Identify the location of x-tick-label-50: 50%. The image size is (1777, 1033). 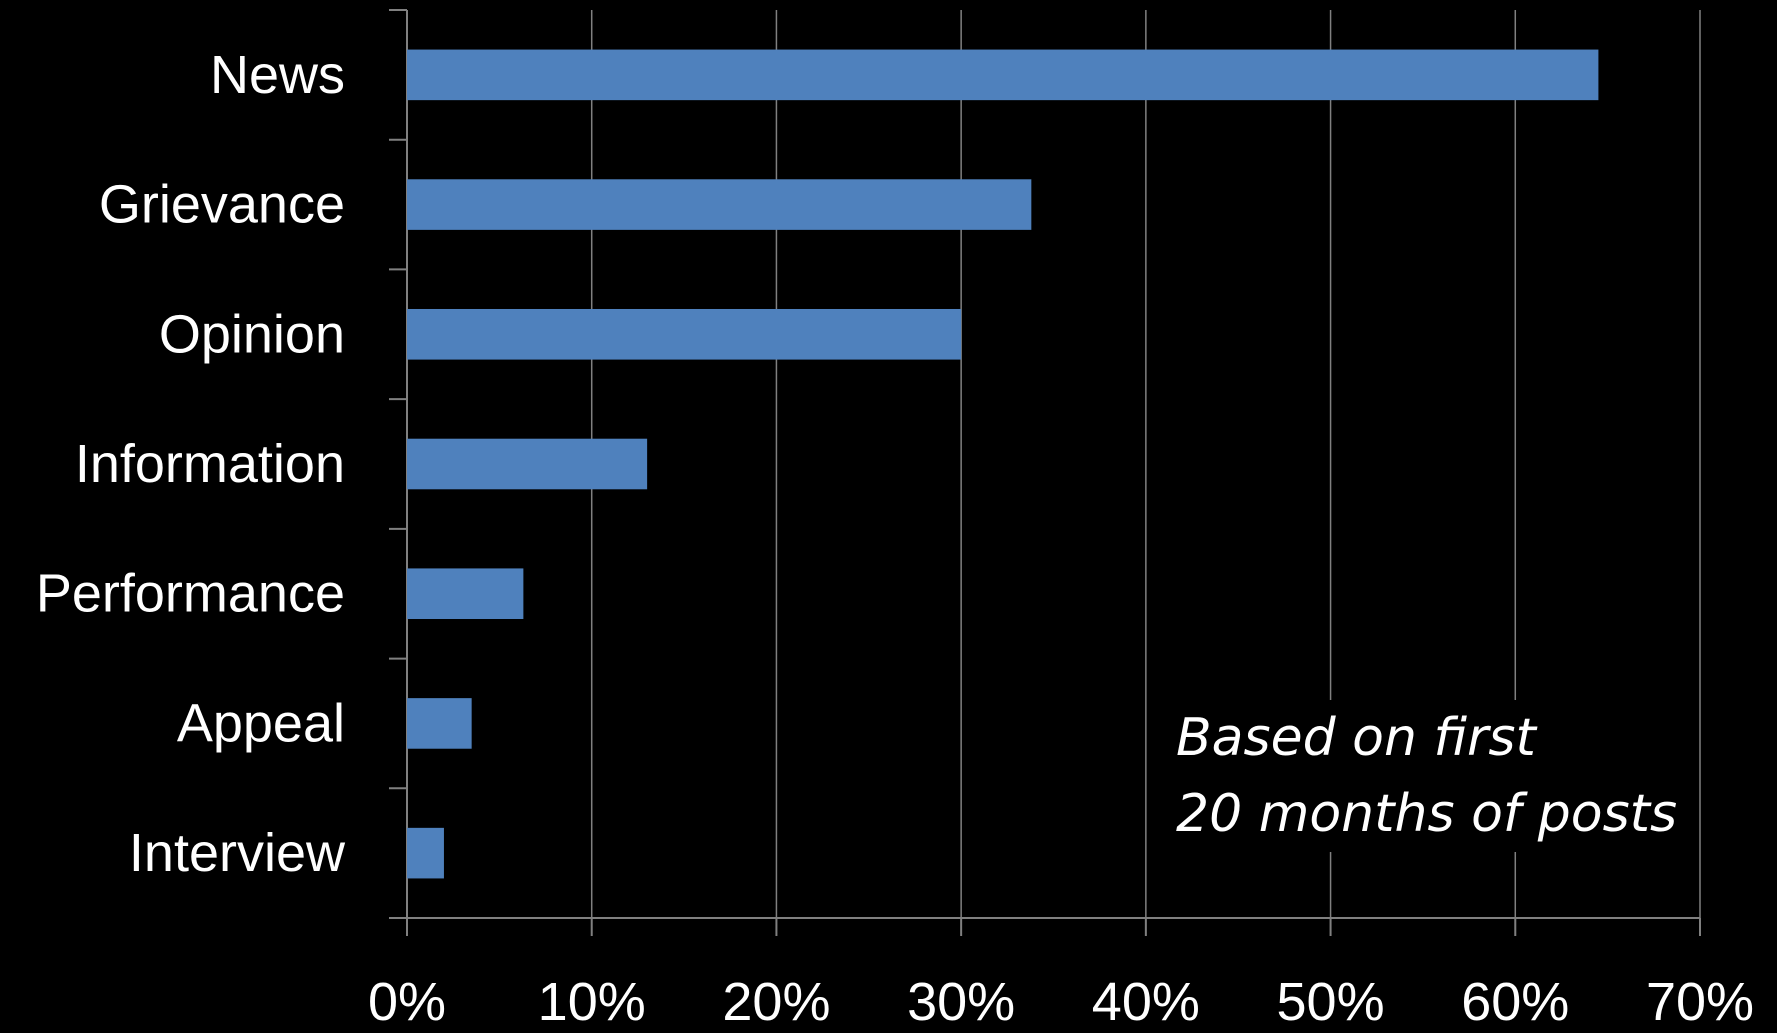
(1331, 1000).